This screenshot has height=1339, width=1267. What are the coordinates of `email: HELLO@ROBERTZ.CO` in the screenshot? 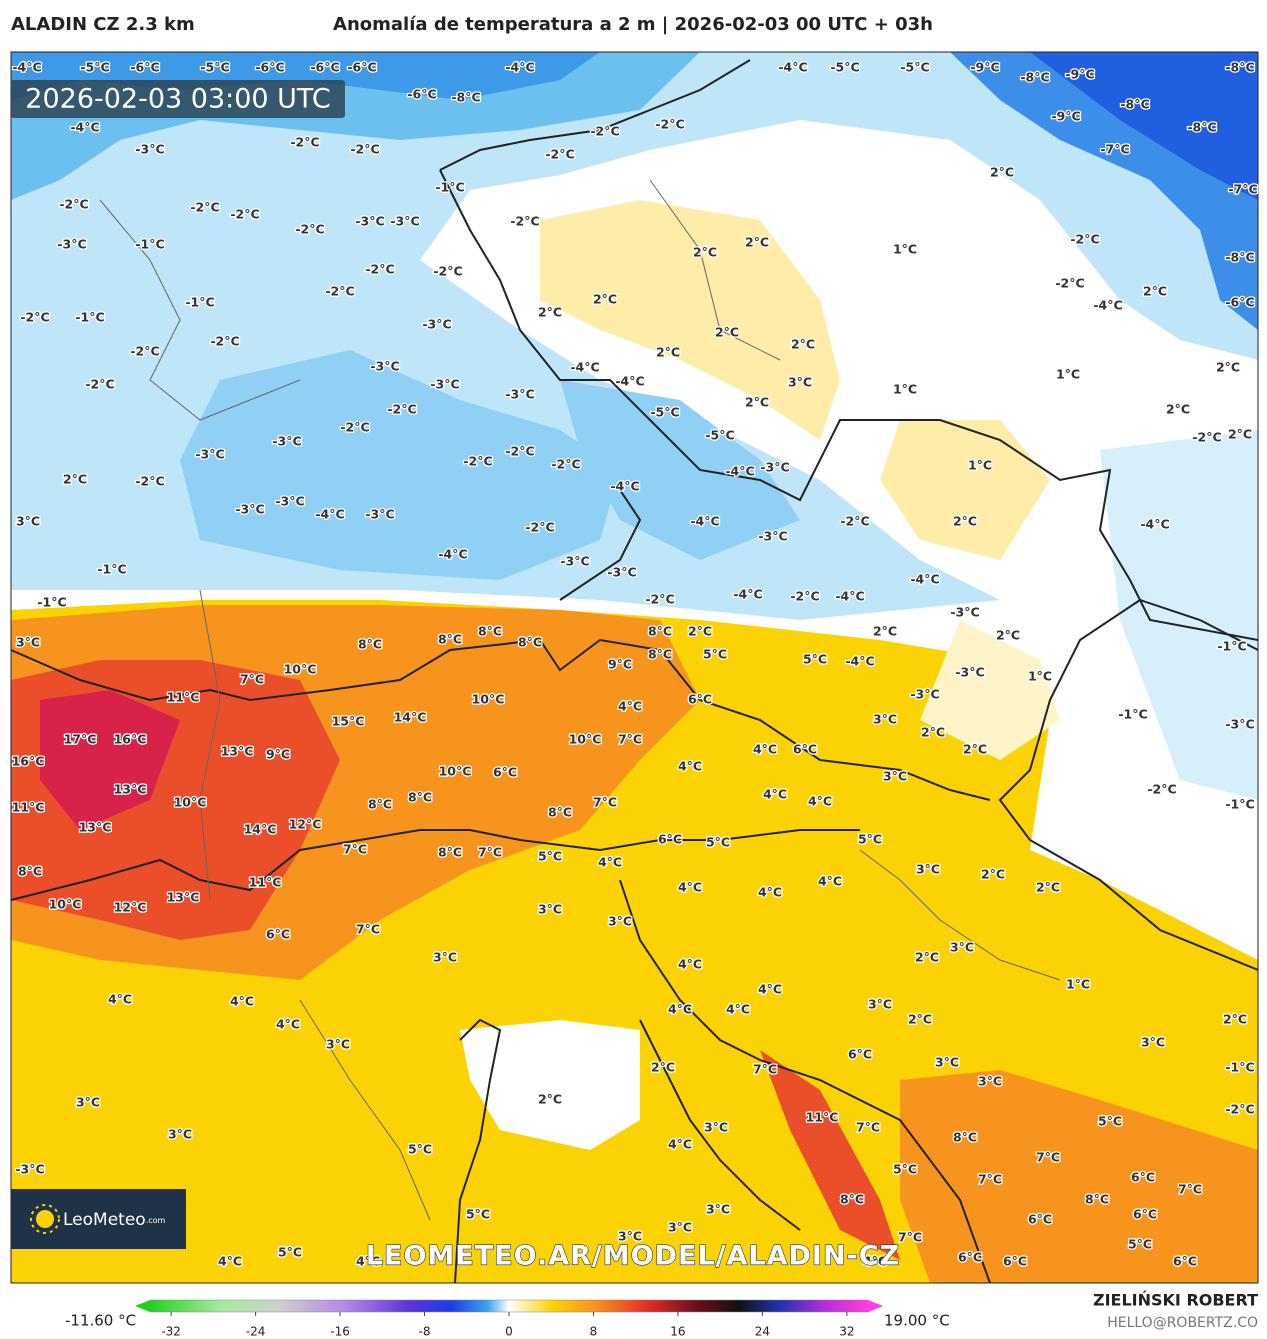 It's located at (1182, 1323).